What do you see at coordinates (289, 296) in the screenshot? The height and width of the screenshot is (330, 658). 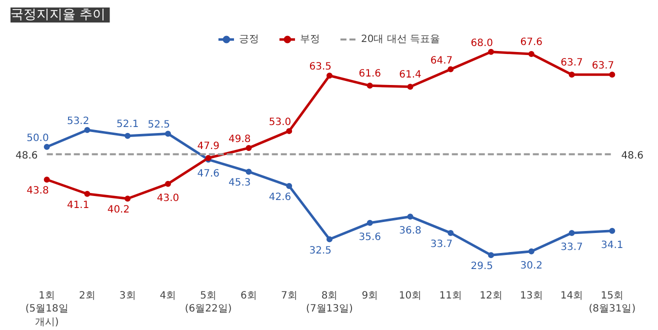 I see `x-tick-label: 7회` at bounding box center [289, 296].